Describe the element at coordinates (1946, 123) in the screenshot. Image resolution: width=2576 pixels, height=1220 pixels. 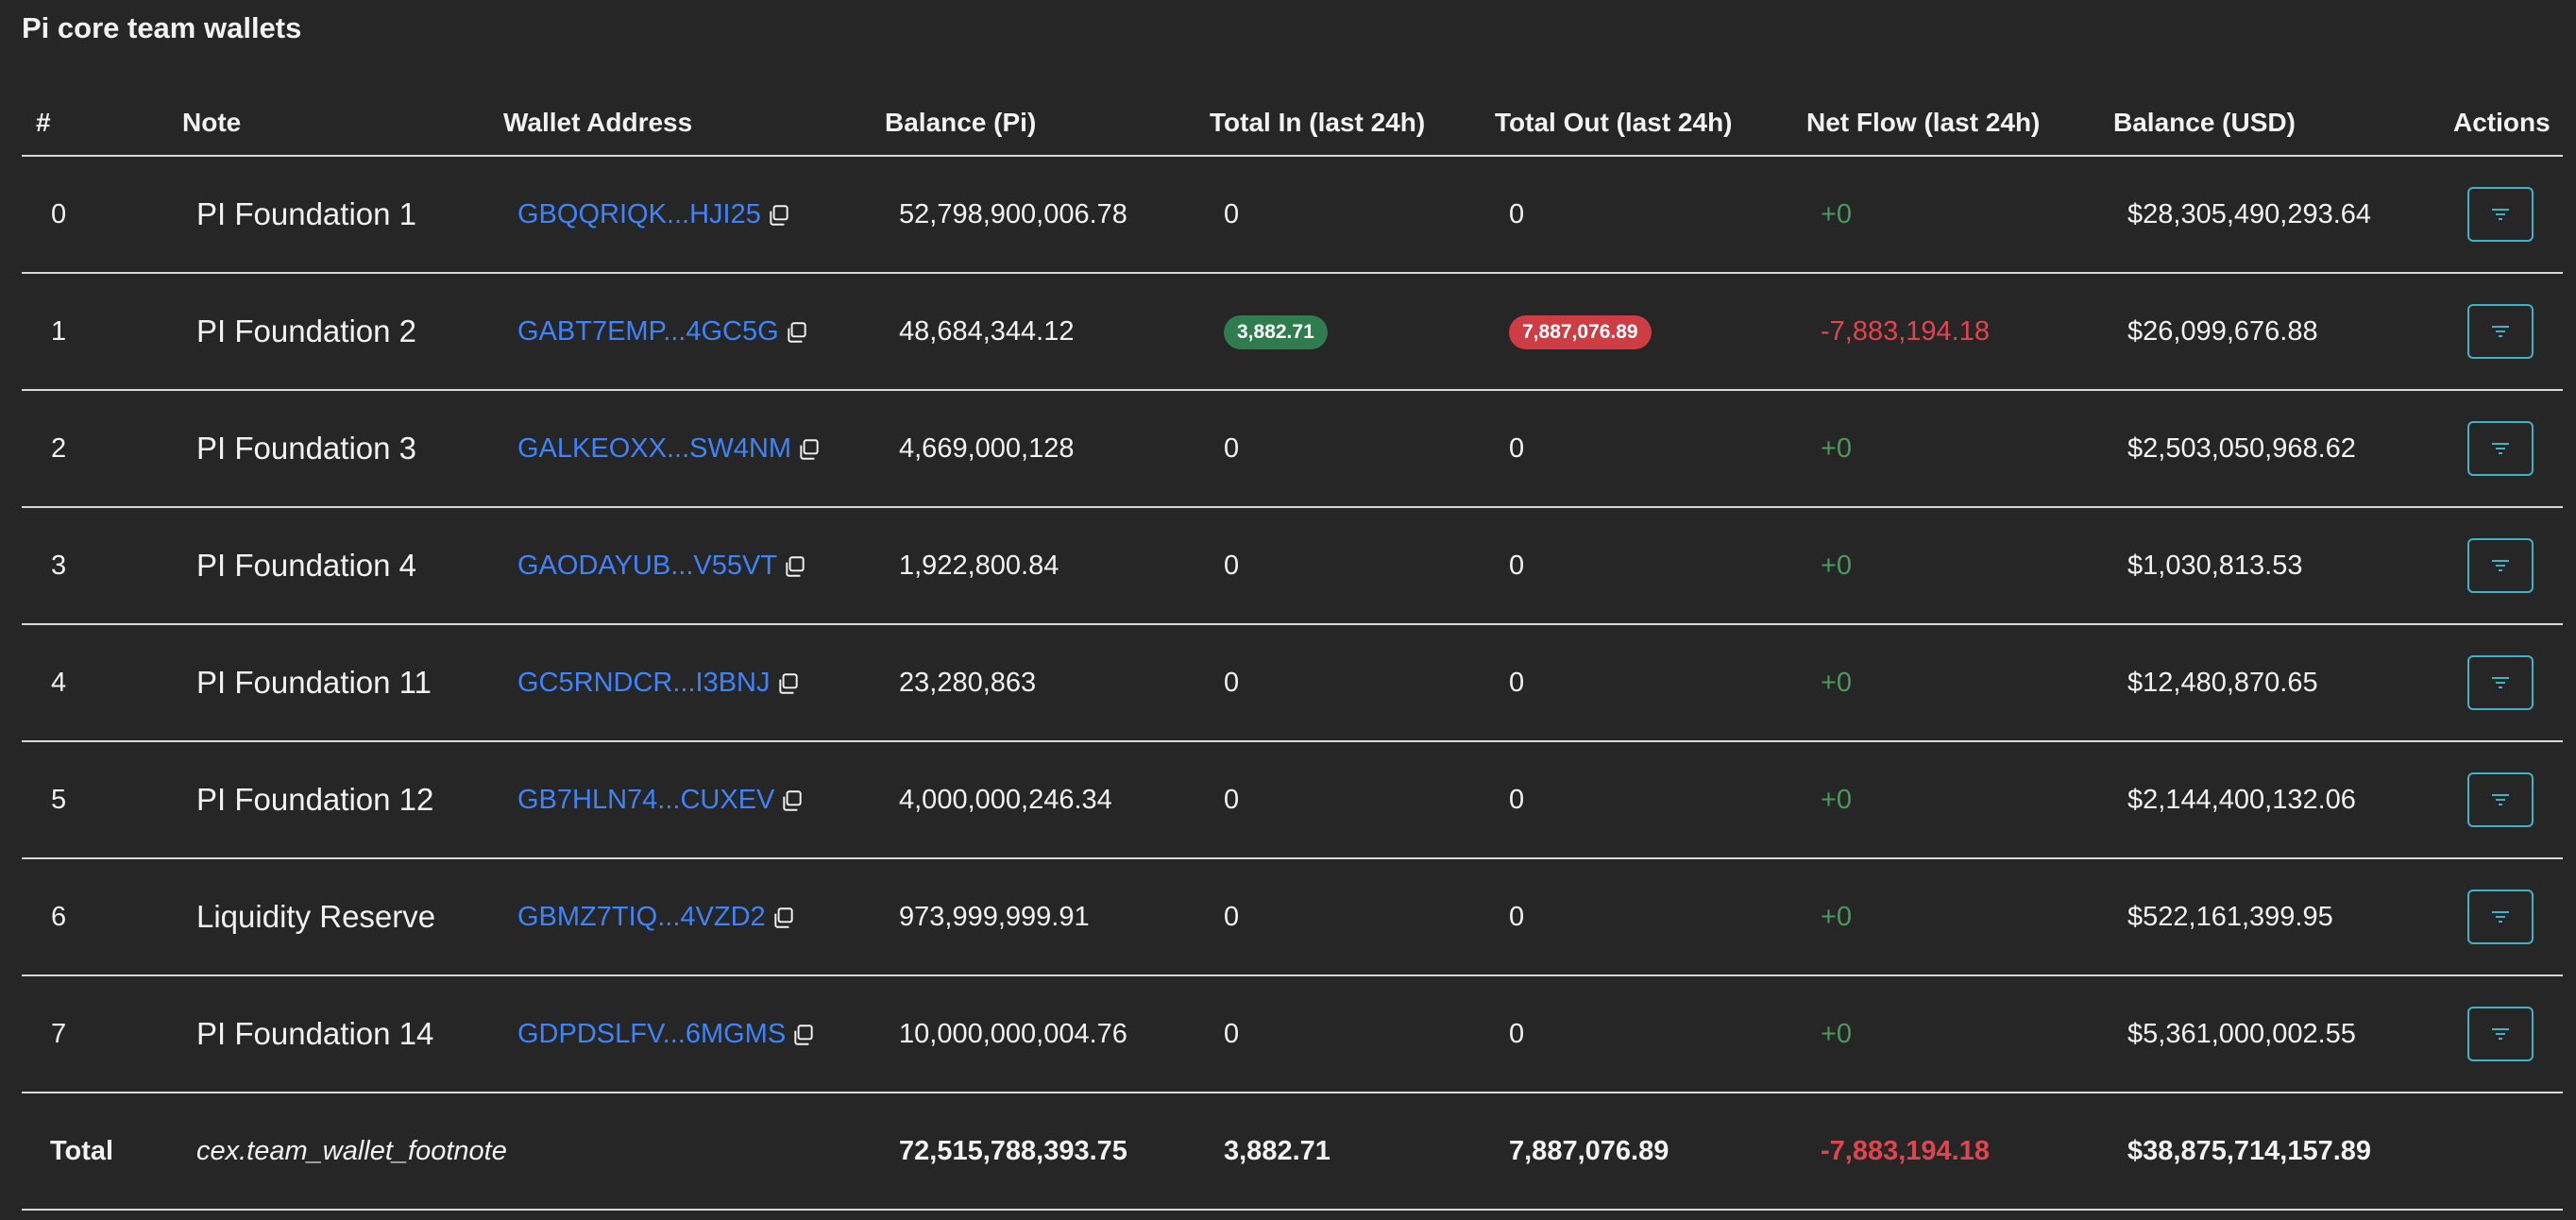
I see `col-header-net-flow: Net Flow (last 24h)` at that location.